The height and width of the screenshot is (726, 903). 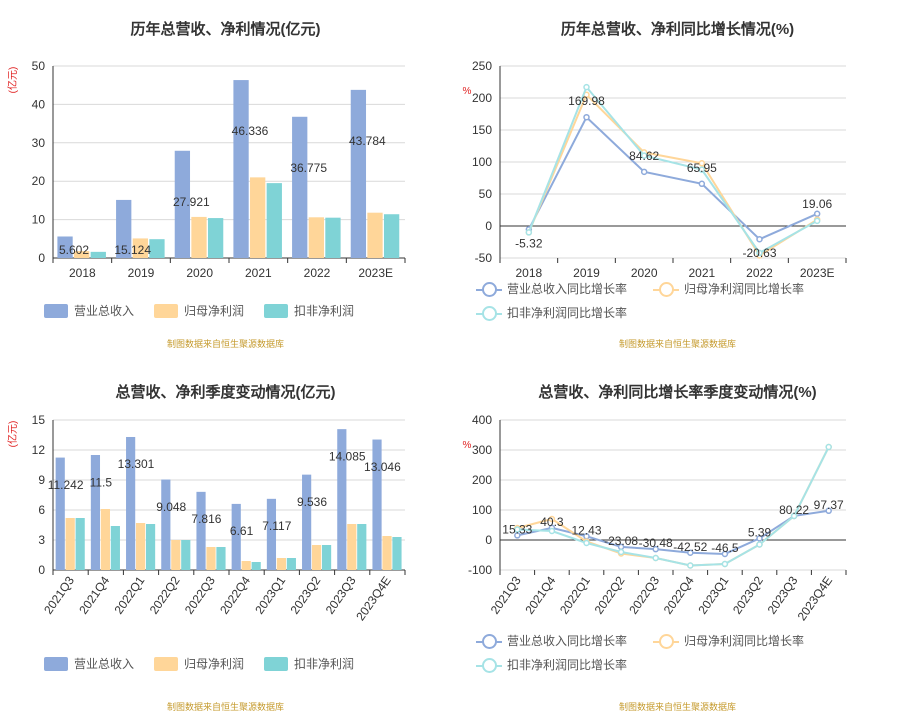 I want to click on y-tick-label: -100, so click(x=480, y=570).